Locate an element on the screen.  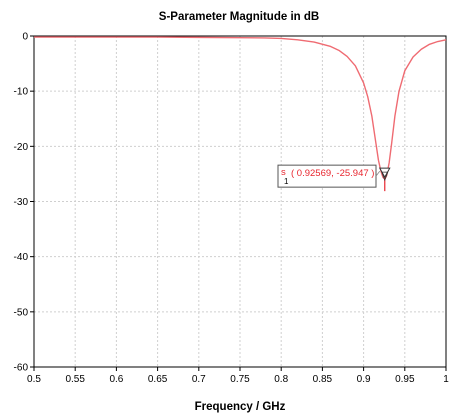
x-tick-label: 0.5 is located at coordinates (34, 379).